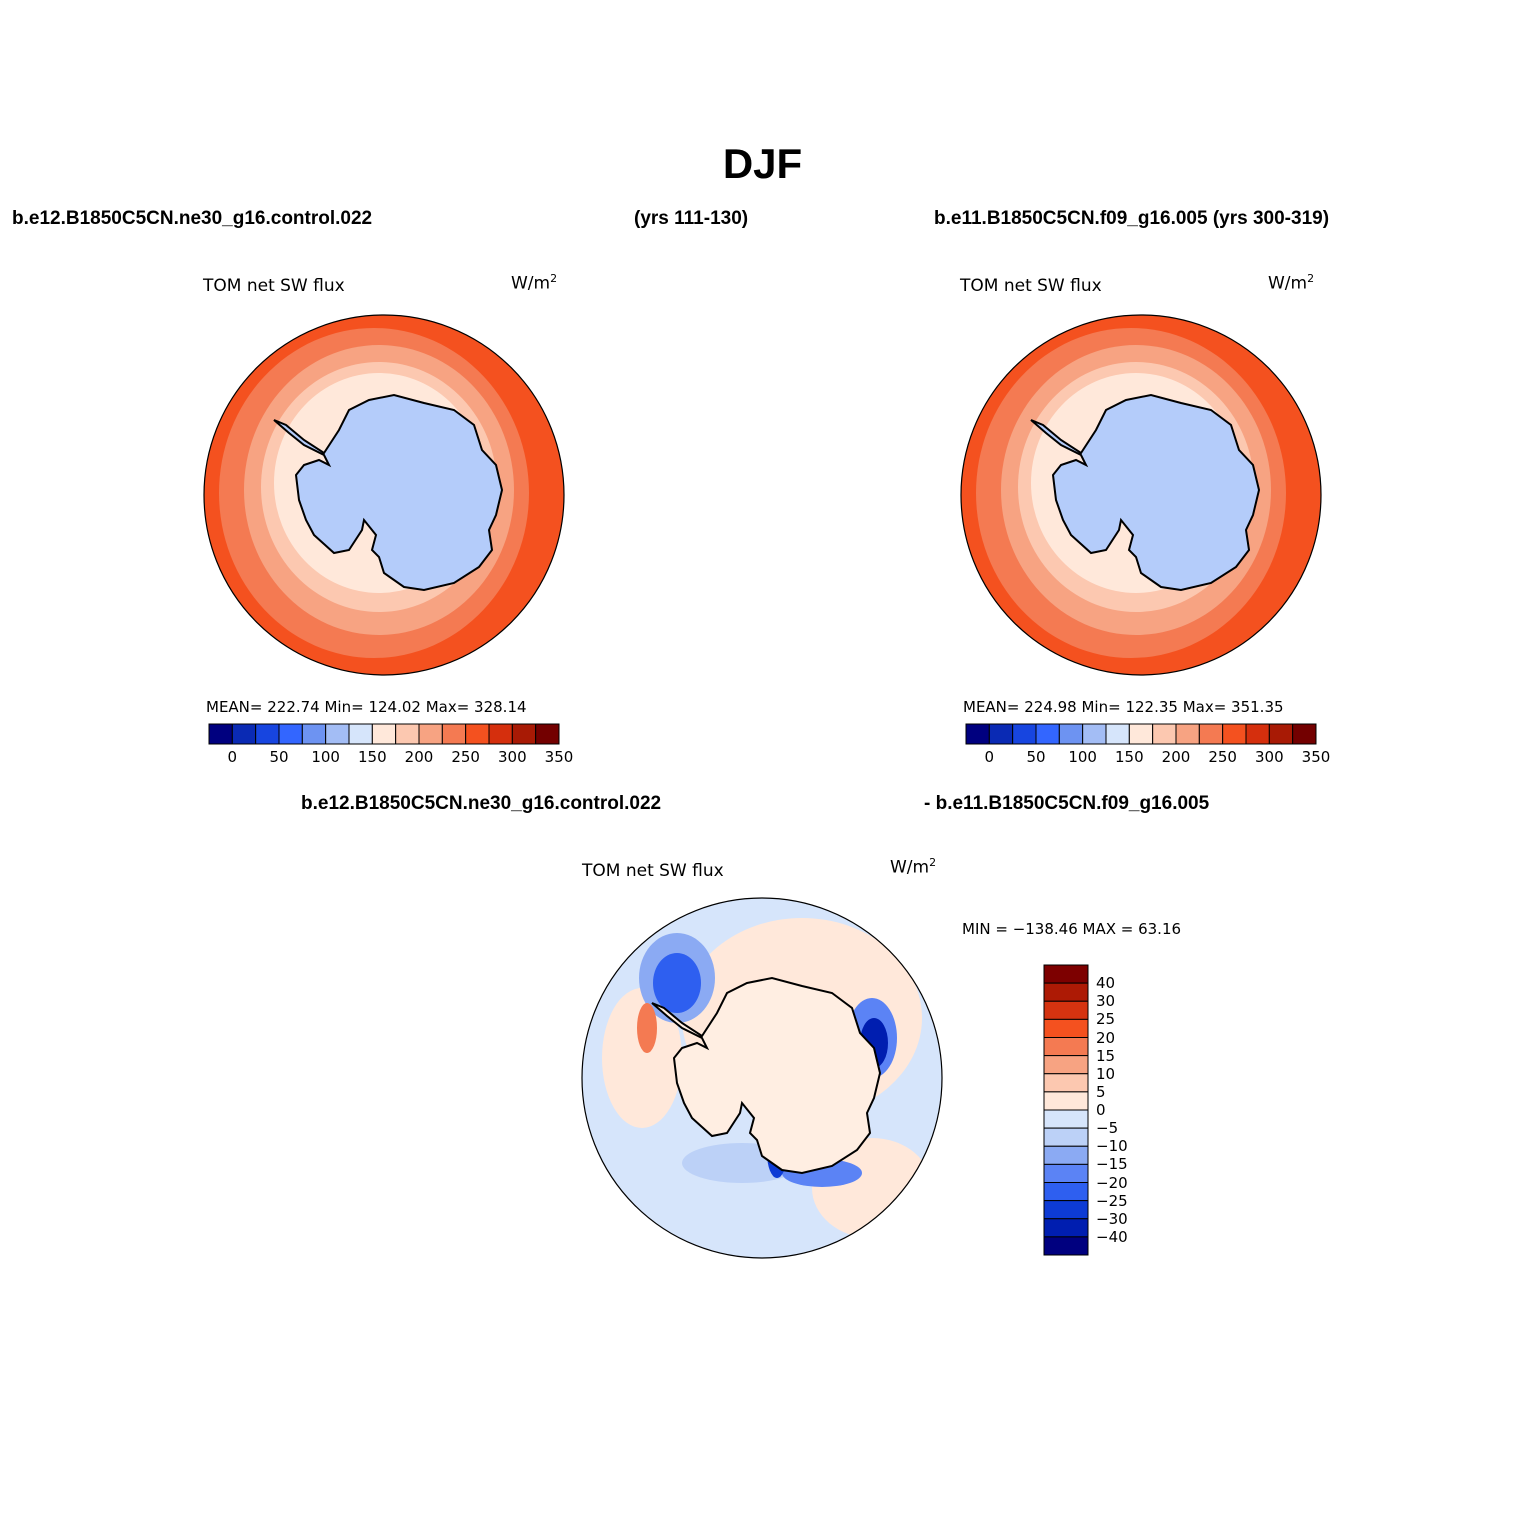 Image resolution: width=1525 pixels, height=1525 pixels. What do you see at coordinates (1106, 1001) in the screenshot?
I see `colorbar-tick-label: 30` at bounding box center [1106, 1001].